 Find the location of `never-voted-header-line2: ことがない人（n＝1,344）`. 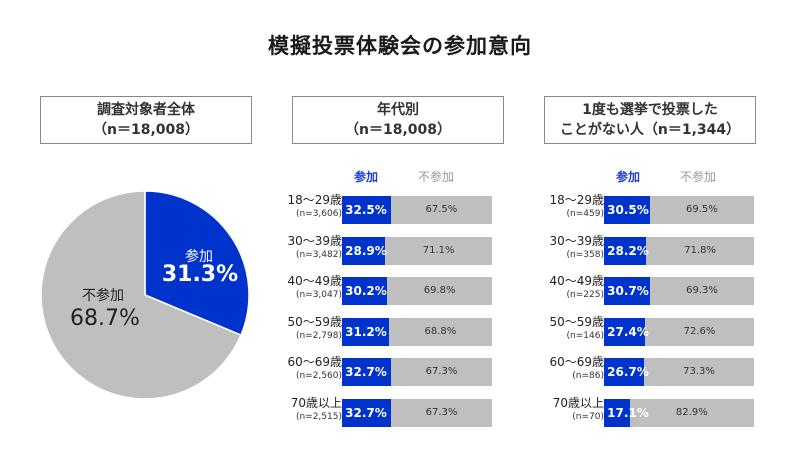

never-voted-header-line2: ことがない人（n＝1,344） is located at coordinates (650, 130).